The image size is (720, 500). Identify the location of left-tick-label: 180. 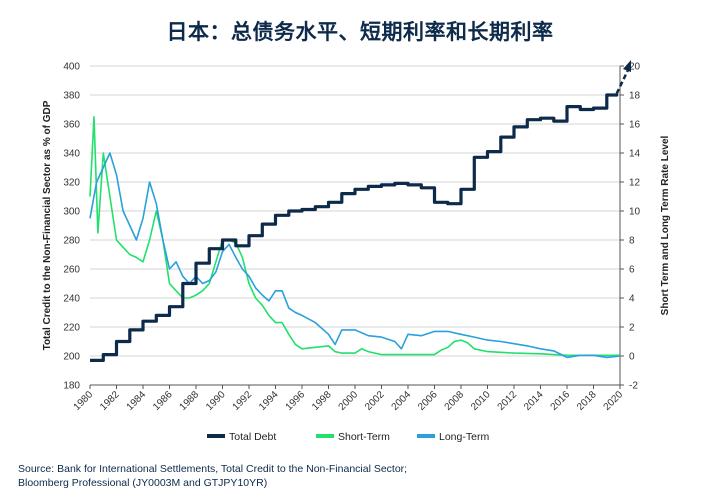
(71, 386).